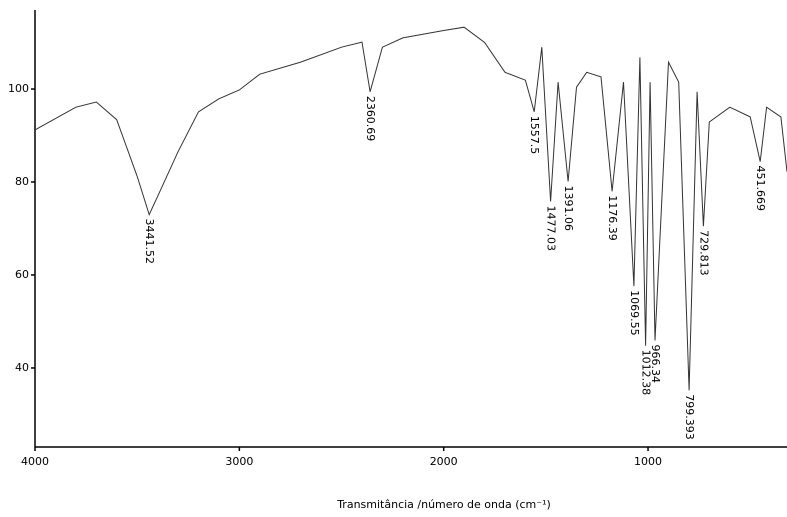  What do you see at coordinates (444, 461) in the screenshot?
I see `x-tick-label: 2000` at bounding box center [444, 461].